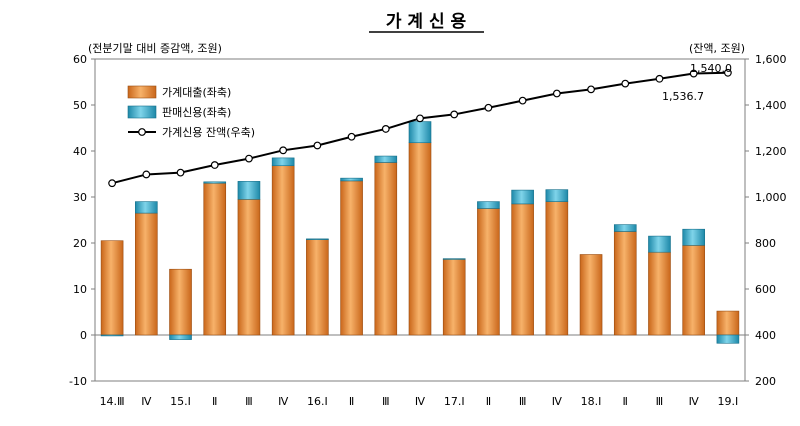 Image resolution: width=800 pixels, height=426 pixels. What do you see at coordinates (771, 105) in the screenshot?
I see `right-axis-tick-label: 1,400` at bounding box center [771, 105].